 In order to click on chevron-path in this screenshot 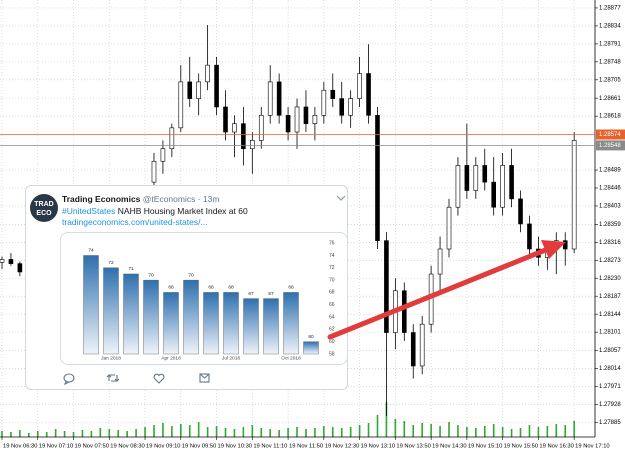, I will do `click(341, 198)`.